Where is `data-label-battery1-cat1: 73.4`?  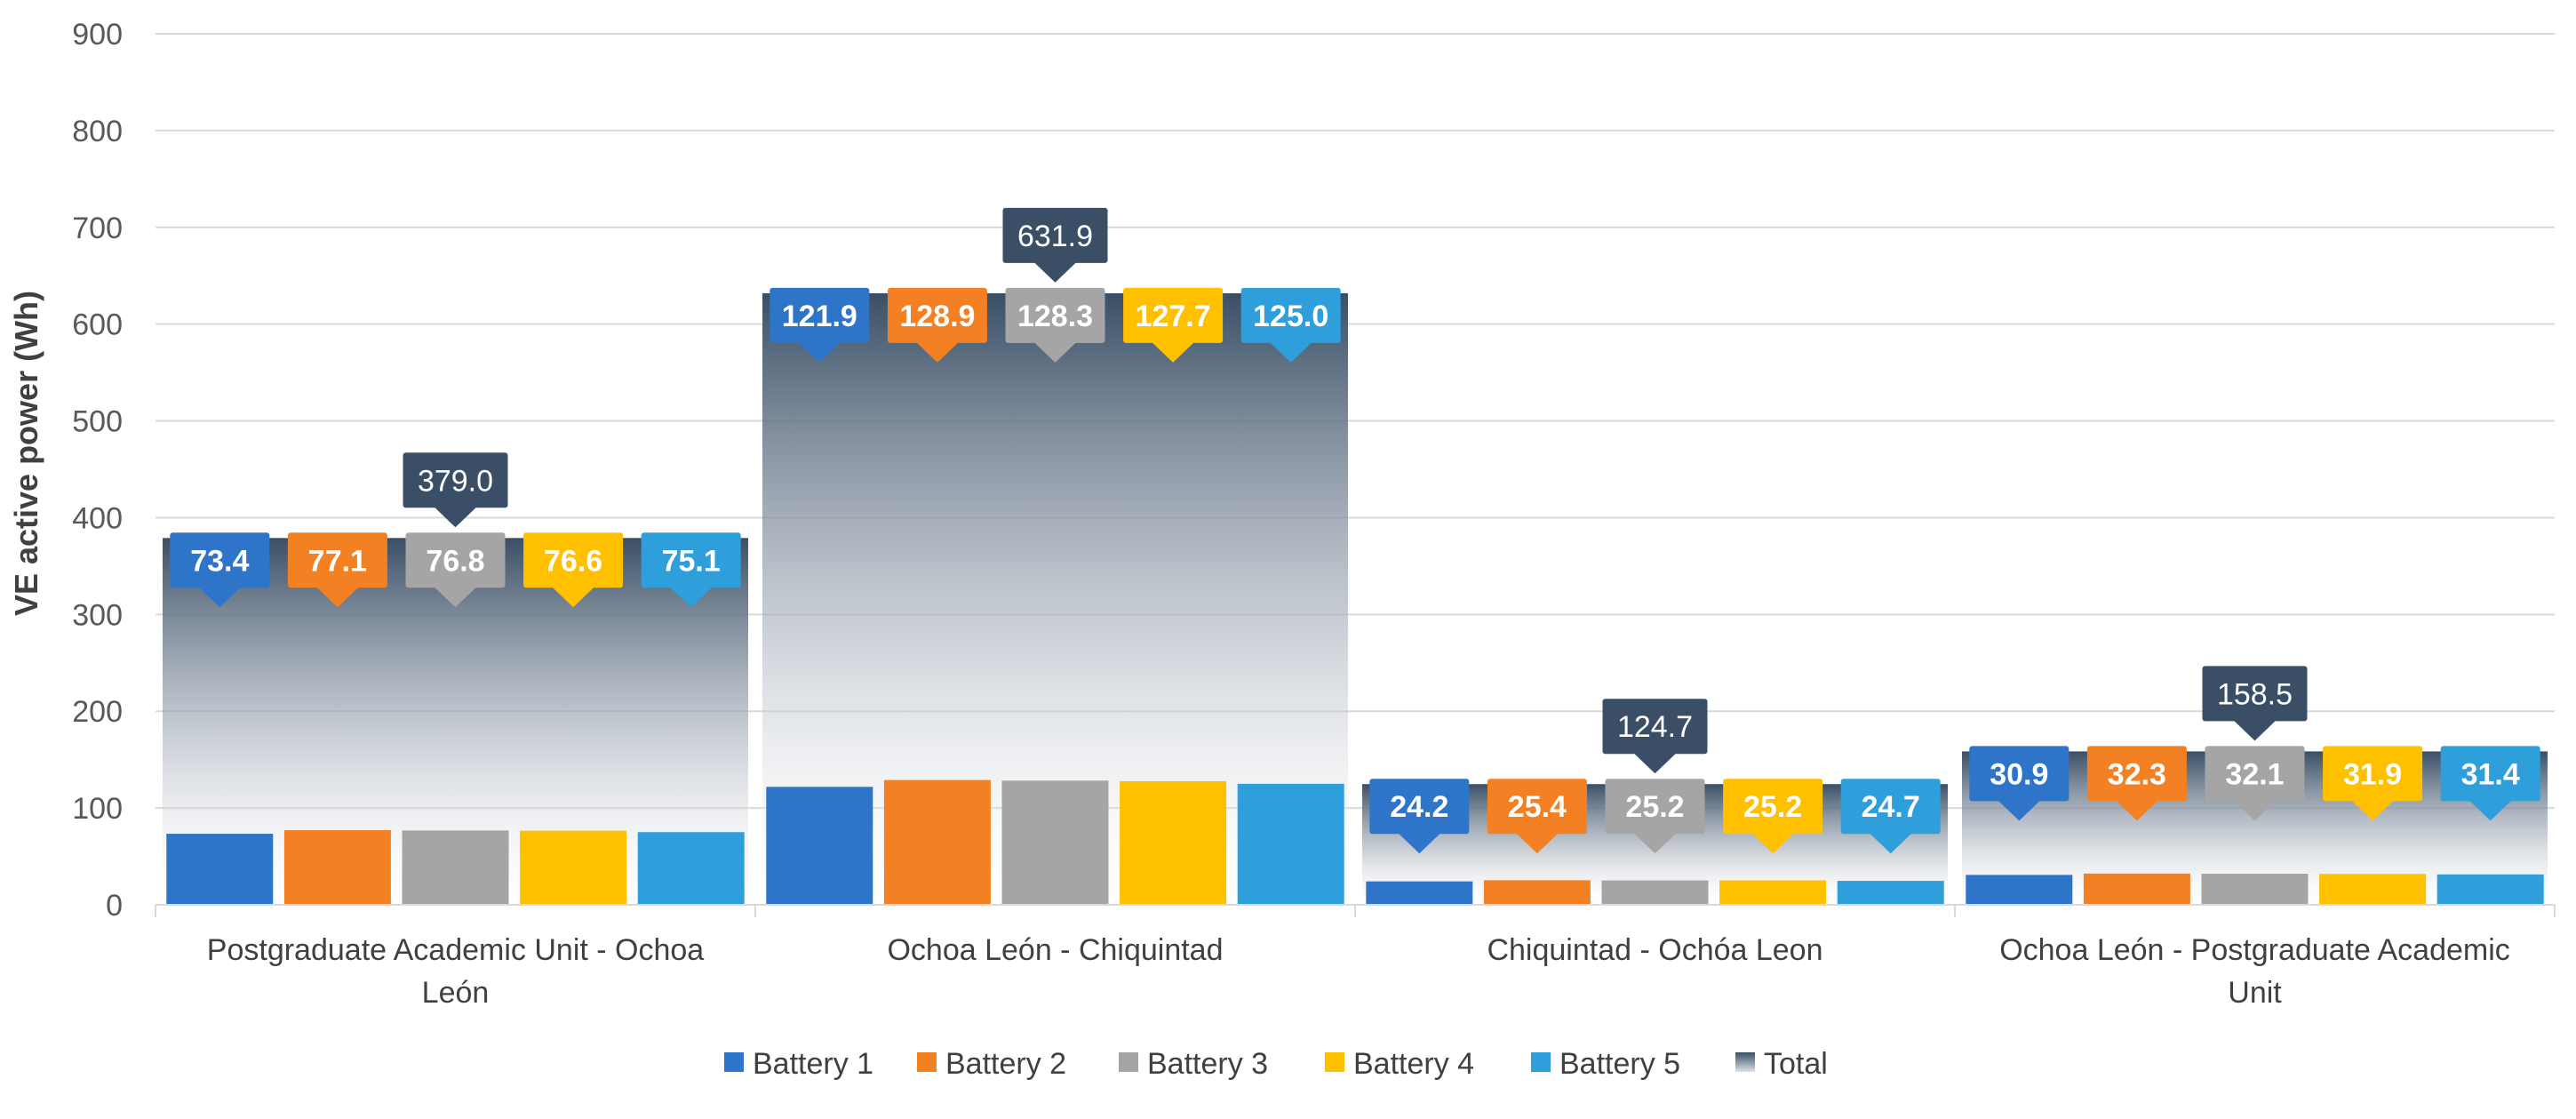 data-label-battery1-cat1: 73.4 is located at coordinates (220, 570).